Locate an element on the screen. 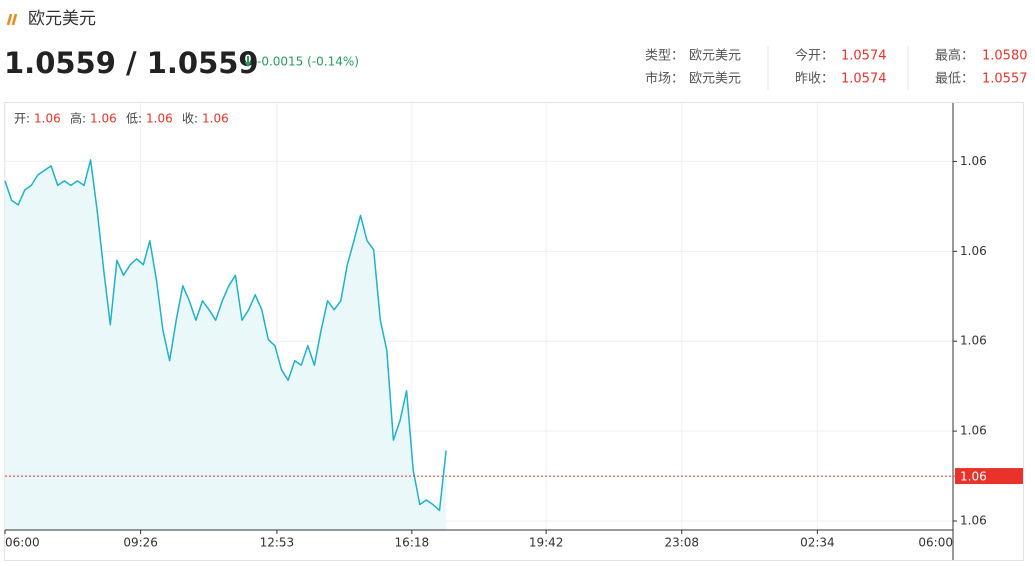 The height and width of the screenshot is (566, 1035). info-label: 类型： is located at coordinates (664, 56).